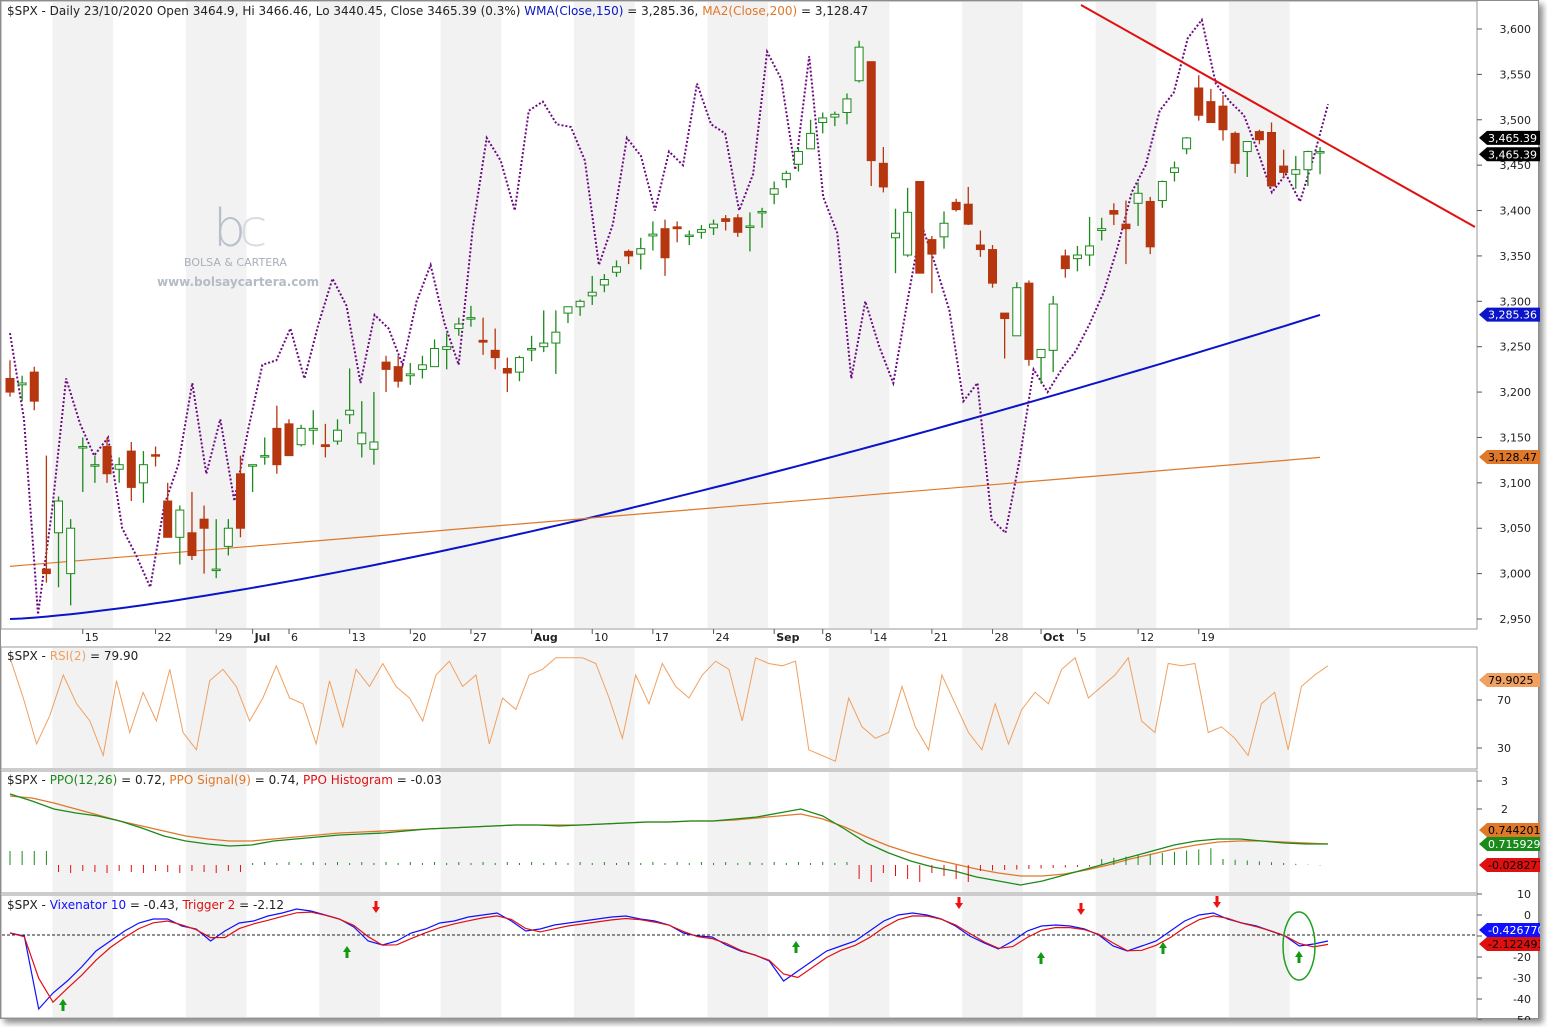 This screenshot has height=1027, width=1547. Describe the element at coordinates (669, 957) in the screenshot. I see `trigger-line` at that location.